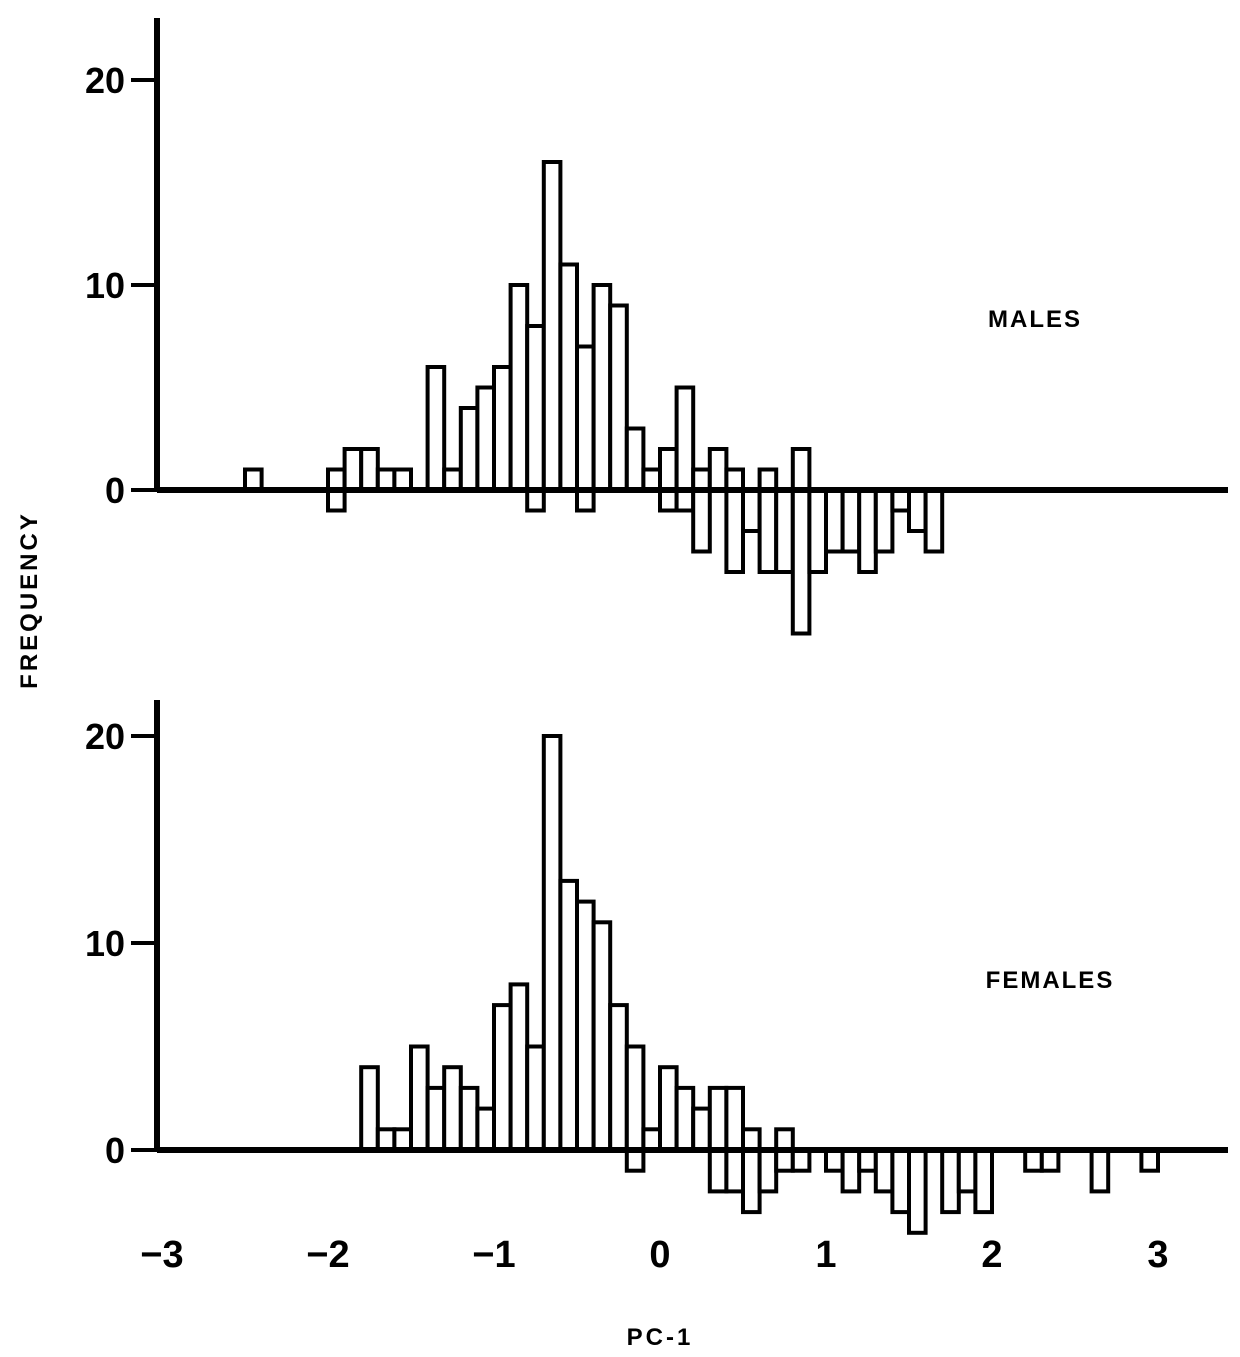 This screenshot has width=1240, height=1357. Describe the element at coordinates (825, 1255) in the screenshot. I see `x-tick-label: 1` at that location.